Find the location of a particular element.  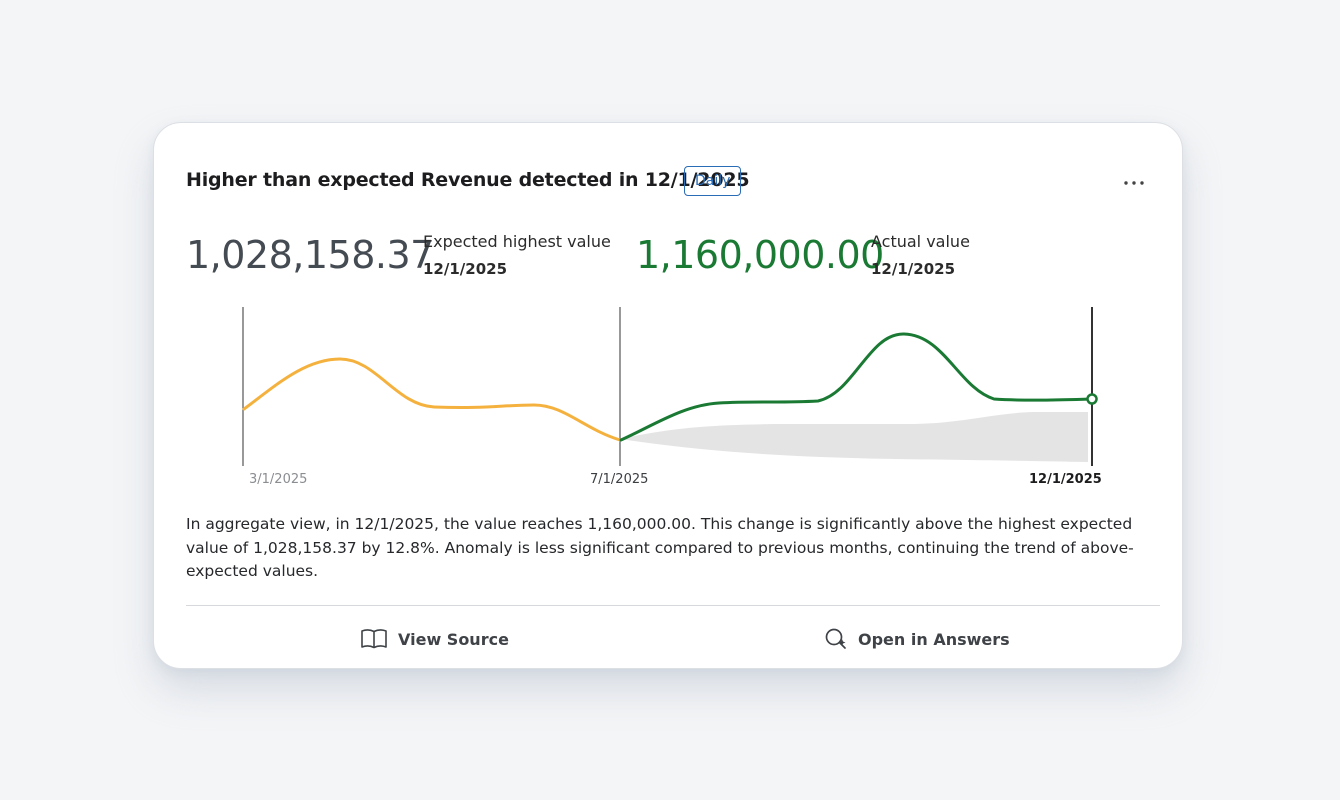

open-in-answers-button: Open in Answers is located at coordinates (917, 639).